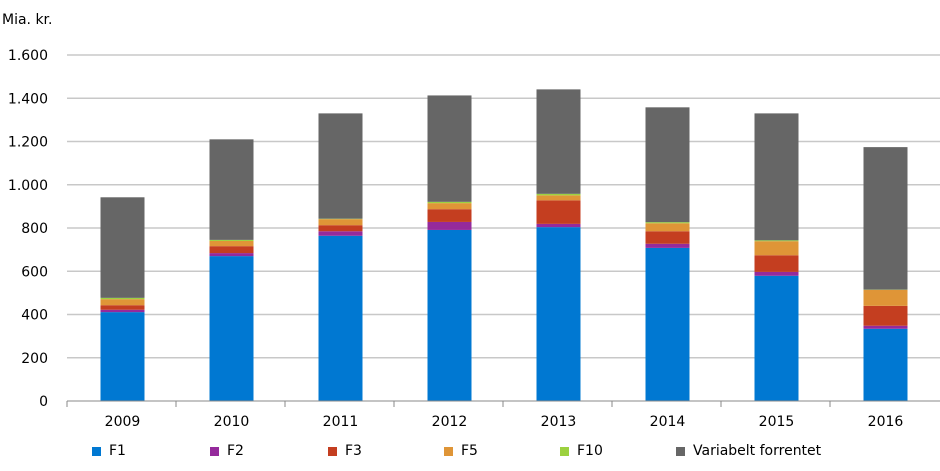 This screenshot has width=940, height=471. I want to click on legend-item: Variabelt forrentet, so click(748, 451).